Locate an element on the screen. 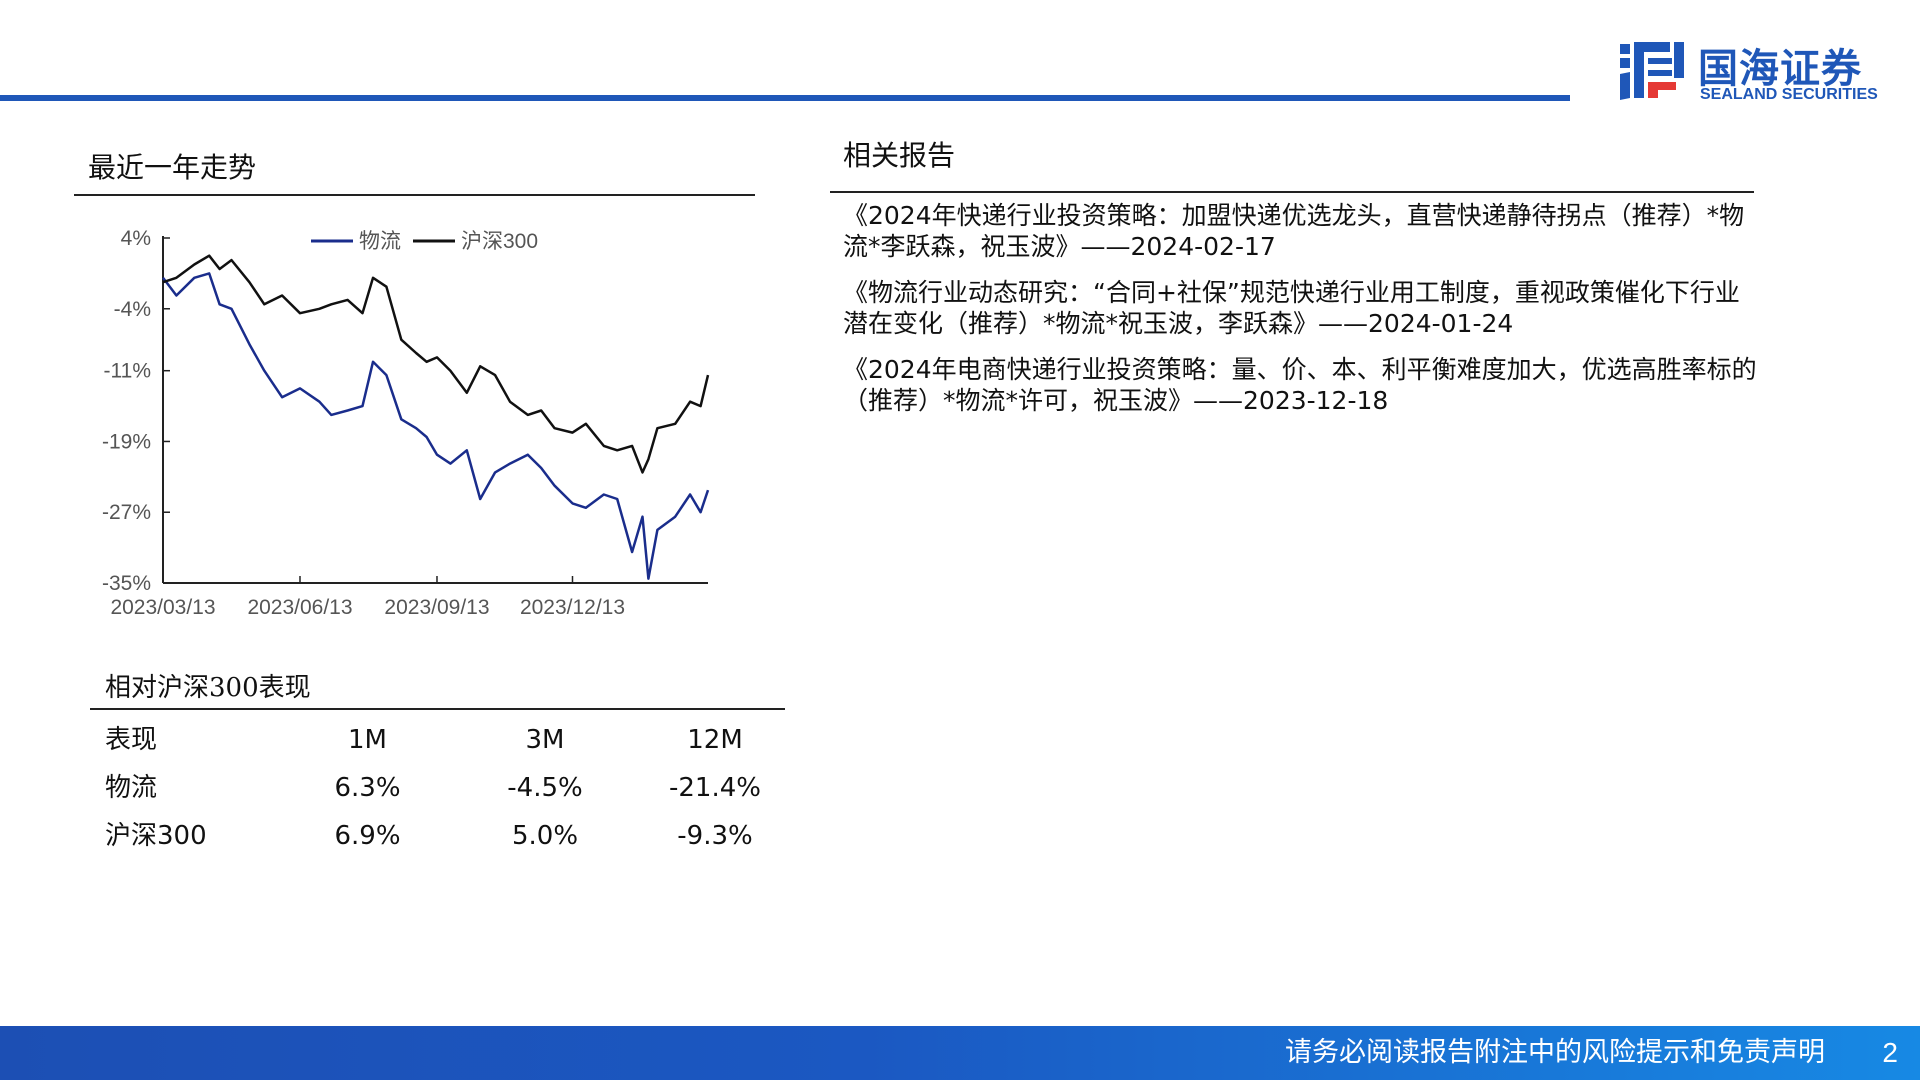  y-tick-label: -35% is located at coordinates (126, 583).